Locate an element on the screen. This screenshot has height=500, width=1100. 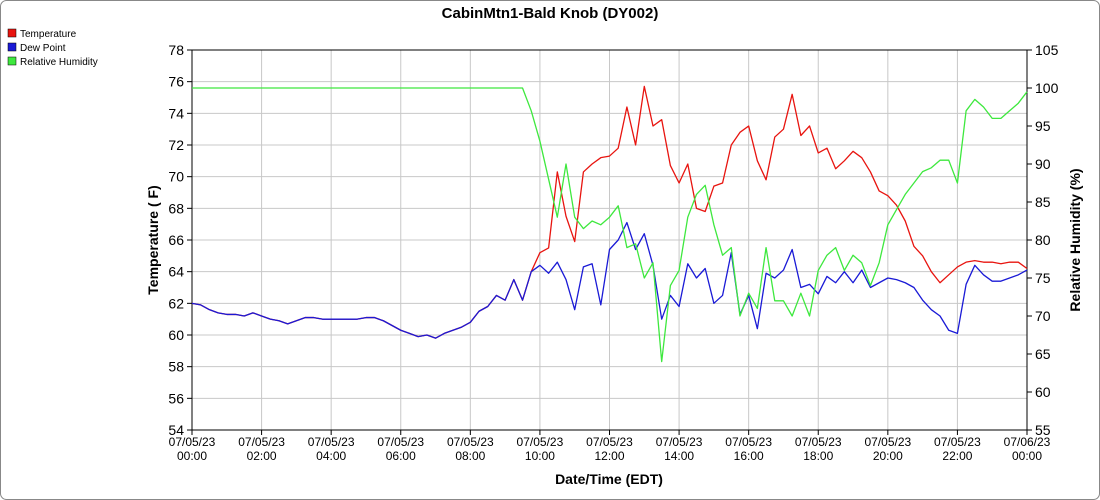
x-axis-label: Date/Time (EDT) is located at coordinates (609, 479).